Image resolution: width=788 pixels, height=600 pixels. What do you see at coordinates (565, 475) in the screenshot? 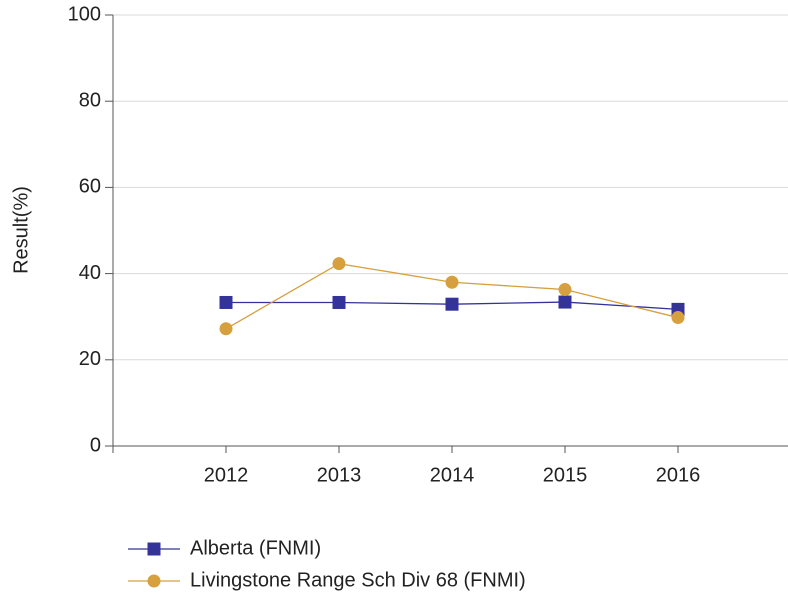
I see `x-tick-label: 2015` at bounding box center [565, 475].